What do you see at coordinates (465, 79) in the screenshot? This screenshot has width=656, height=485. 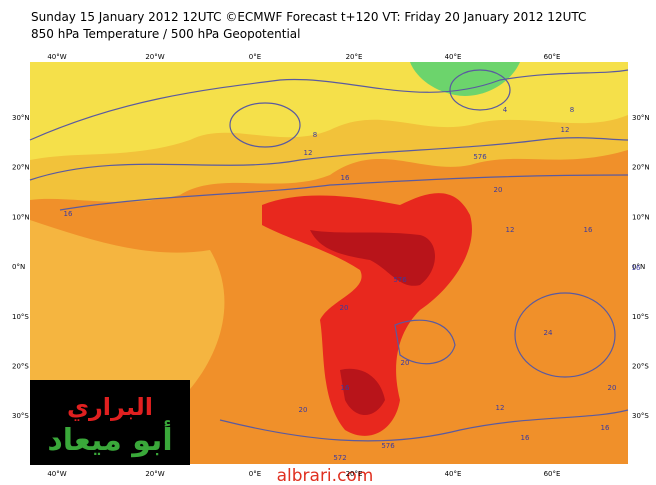 I see `cold-zone` at bounding box center [465, 79].